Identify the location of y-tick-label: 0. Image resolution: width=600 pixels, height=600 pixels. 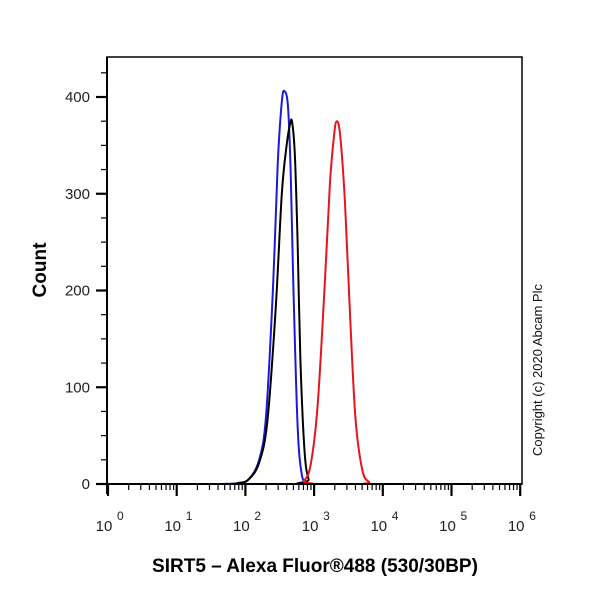
(86, 484).